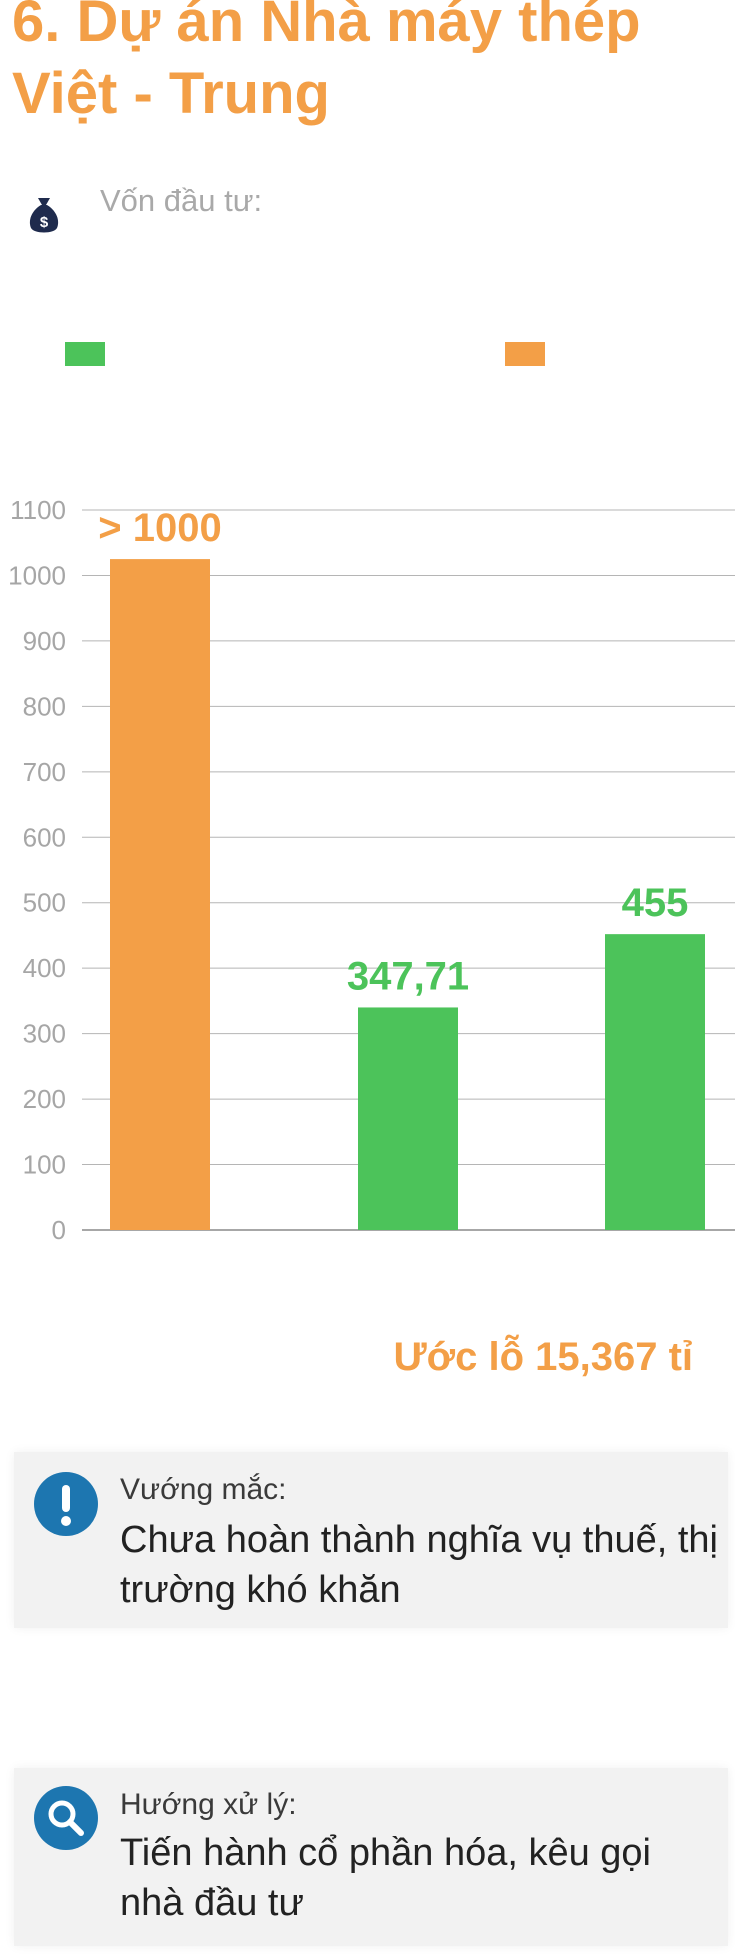  What do you see at coordinates (66, 1504) in the screenshot?
I see `exclamation-icon` at bounding box center [66, 1504].